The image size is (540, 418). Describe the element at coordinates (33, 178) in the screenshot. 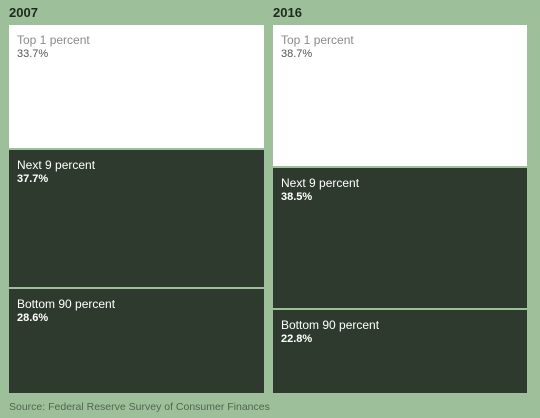

I see `segment-value: 37.7%` at that location.